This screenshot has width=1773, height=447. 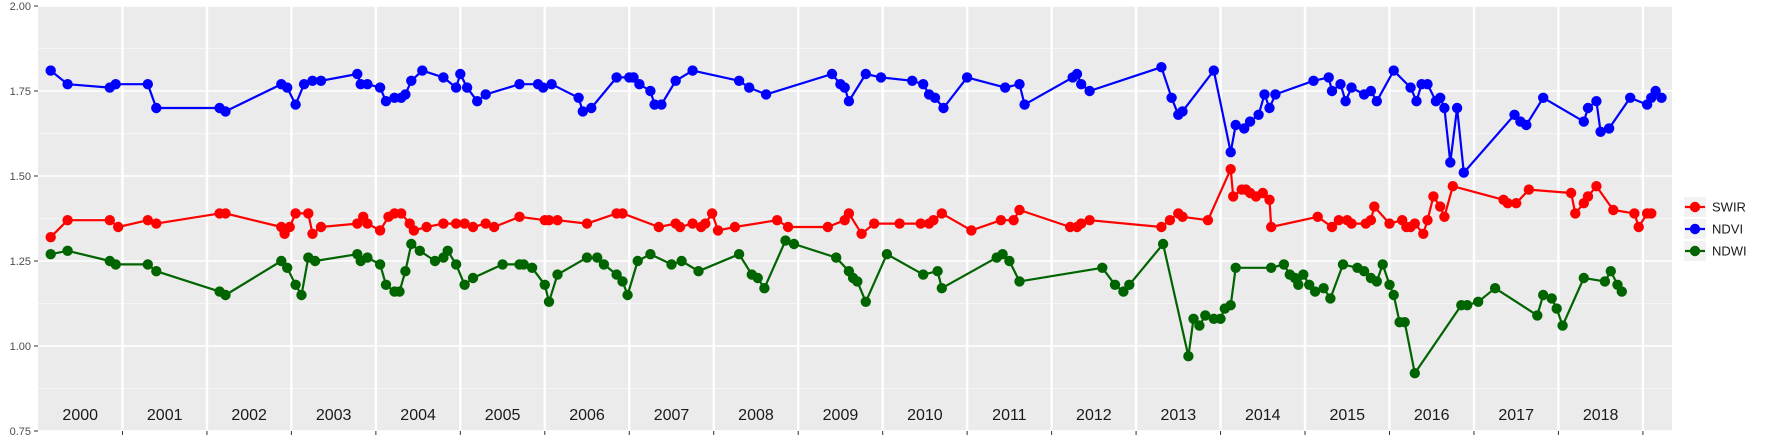 I want to click on year-label: 2012, so click(x=1094, y=415).